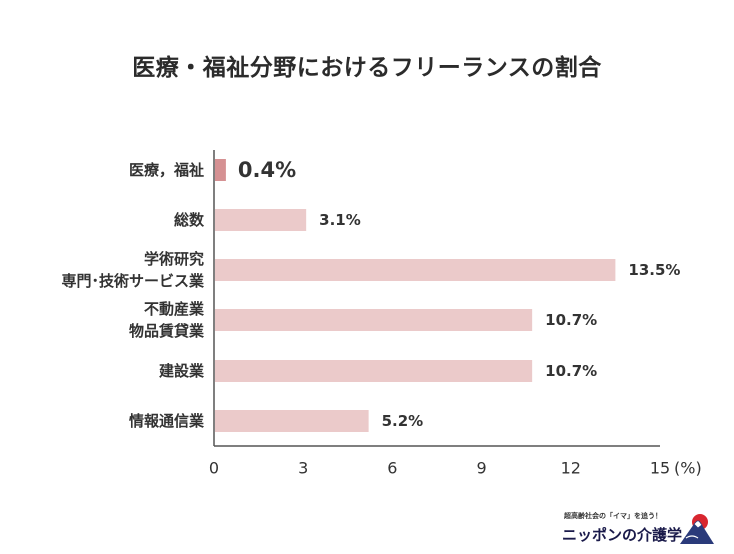 This screenshot has width=734, height=554. Describe the element at coordinates (571, 371) in the screenshot. I see `value-label-4: 10.7%` at that location.